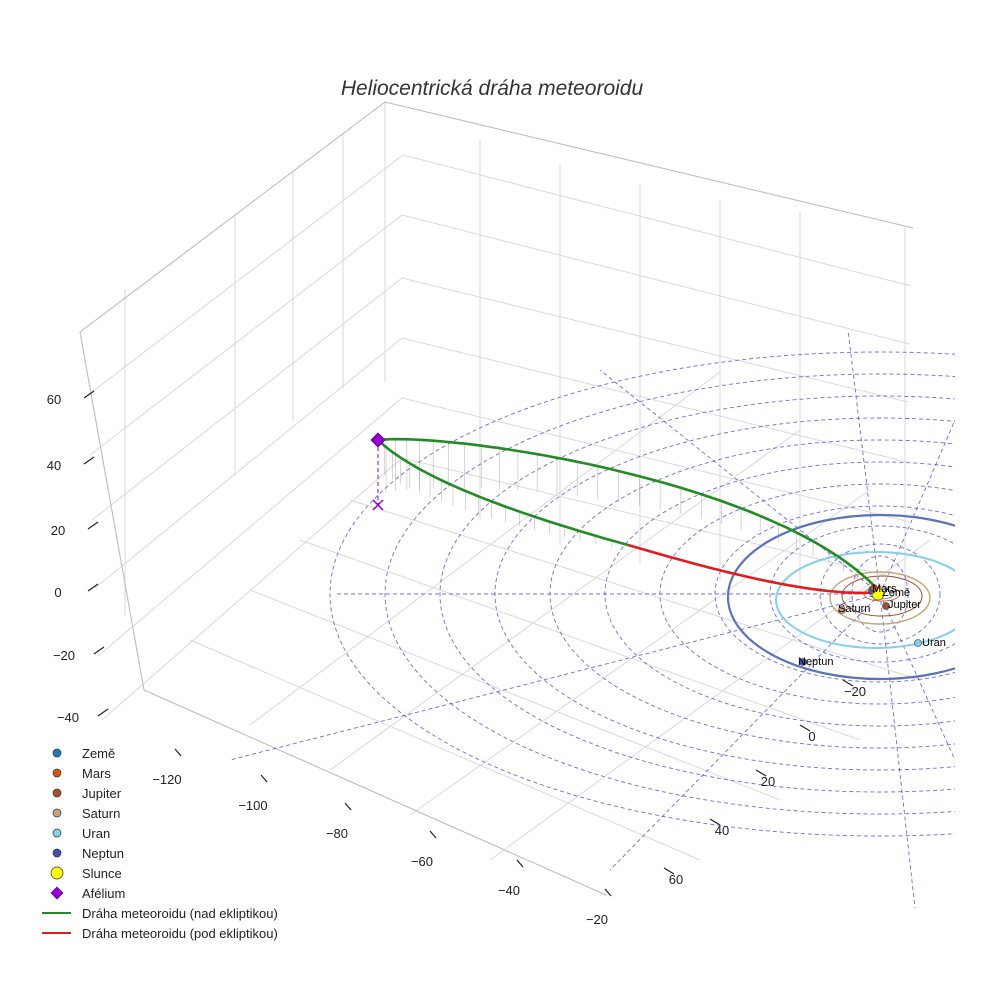 Image resolution: width=984 pixels, height=984 pixels. I want to click on z-tick-label: 0, so click(57, 592).